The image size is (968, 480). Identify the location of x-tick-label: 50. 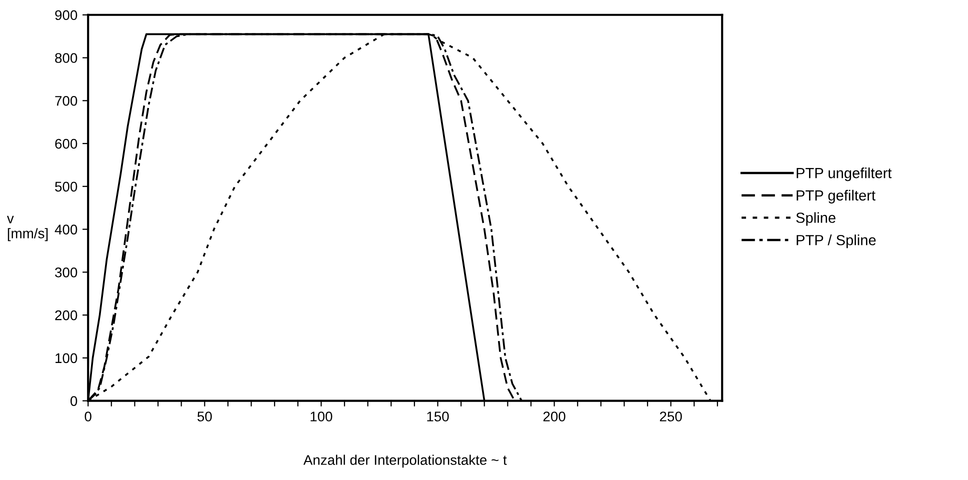
(204, 417).